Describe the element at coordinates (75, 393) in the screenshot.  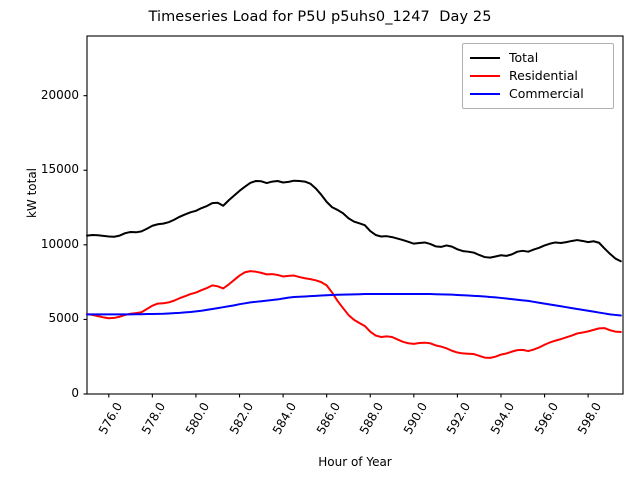
I see `y-tick-label: 0` at that location.